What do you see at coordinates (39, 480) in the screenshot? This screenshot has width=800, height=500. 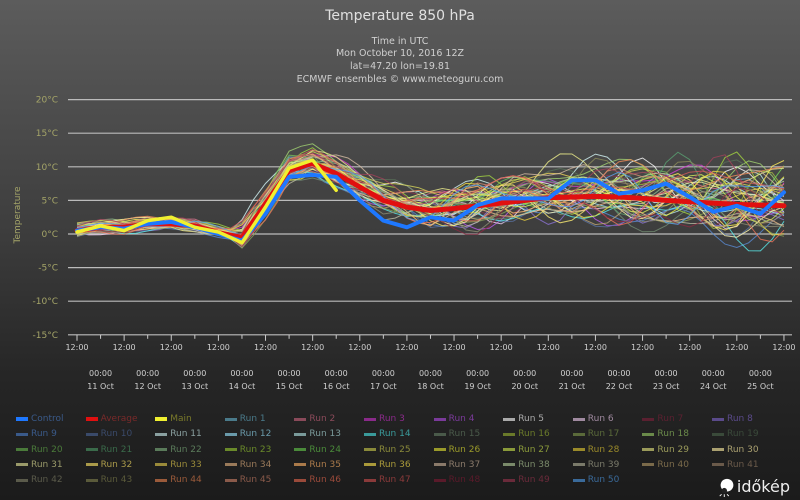 I see `legend-item-run-42: Run 42` at bounding box center [39, 480].